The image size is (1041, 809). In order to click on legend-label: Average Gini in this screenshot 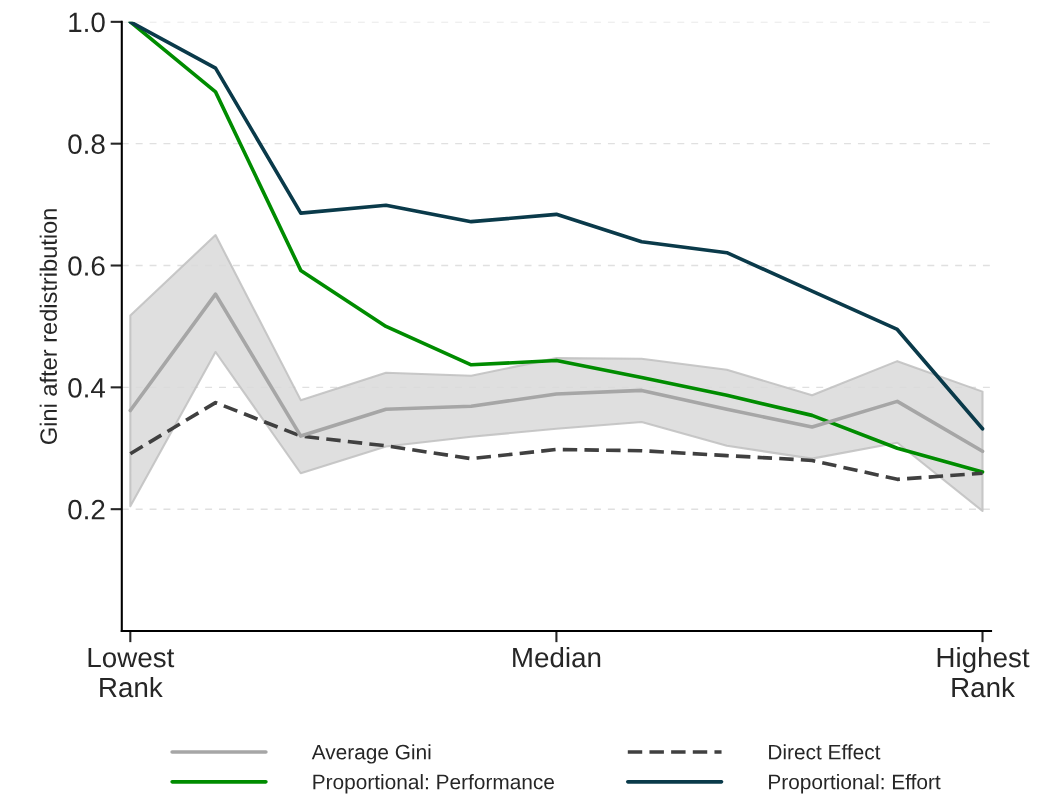, I will do `click(371, 754)`.